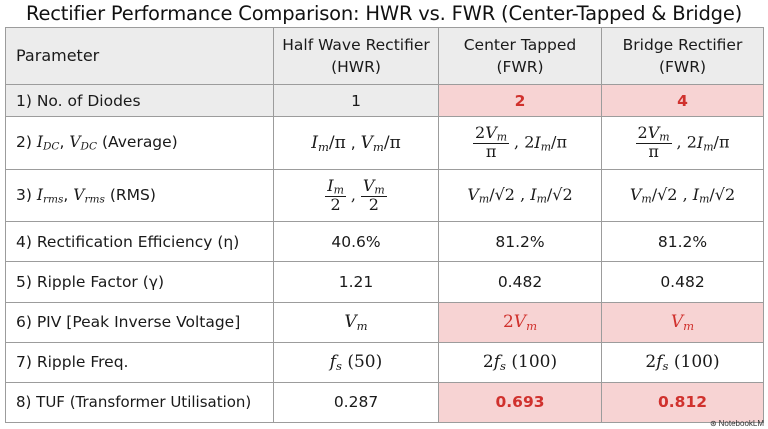 This screenshot has height=429, width=768. I want to click on cell-hwr: fs (50), so click(356, 362).